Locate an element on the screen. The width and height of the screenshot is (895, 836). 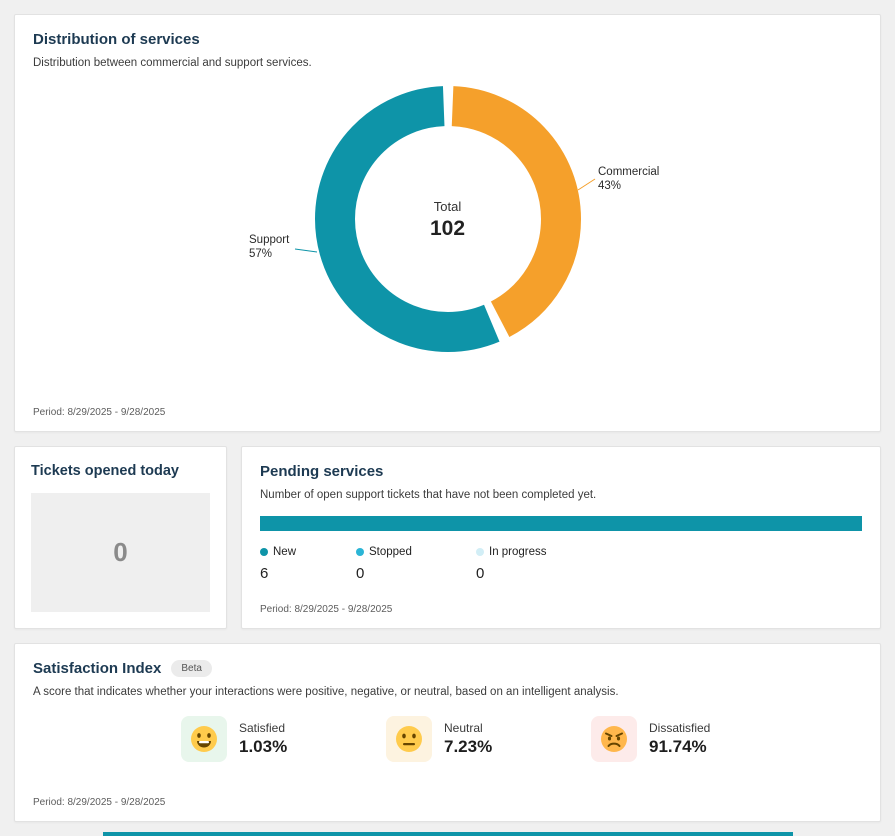
commercial-callout-pct: 43% is located at coordinates (610, 186).